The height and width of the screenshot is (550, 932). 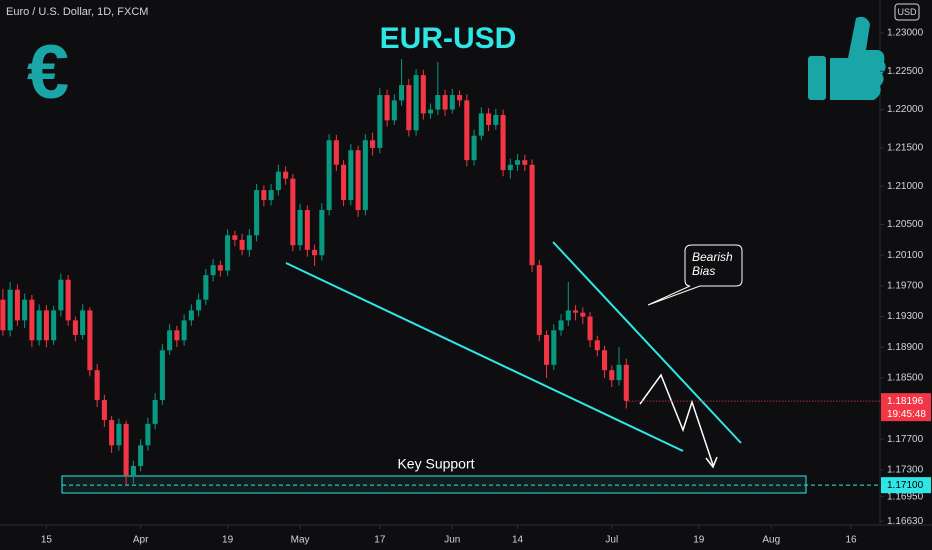 What do you see at coordinates (905, 286) in the screenshot?
I see `y-tick-label: 1.19700` at bounding box center [905, 286].